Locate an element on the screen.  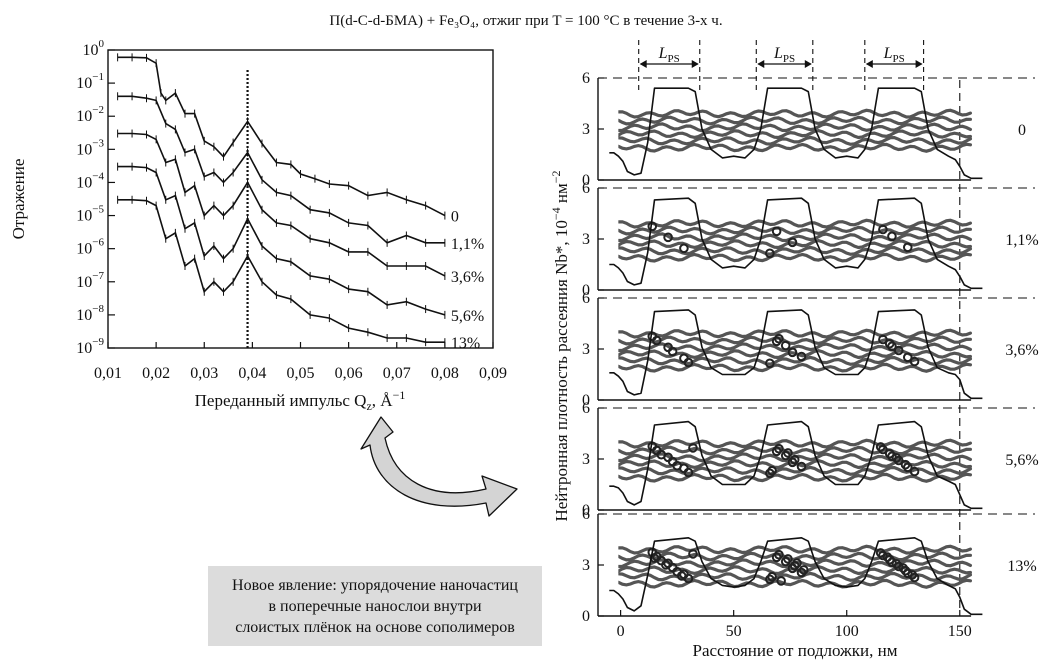
x-tick-label: 0,07 is located at coordinates (397, 373).